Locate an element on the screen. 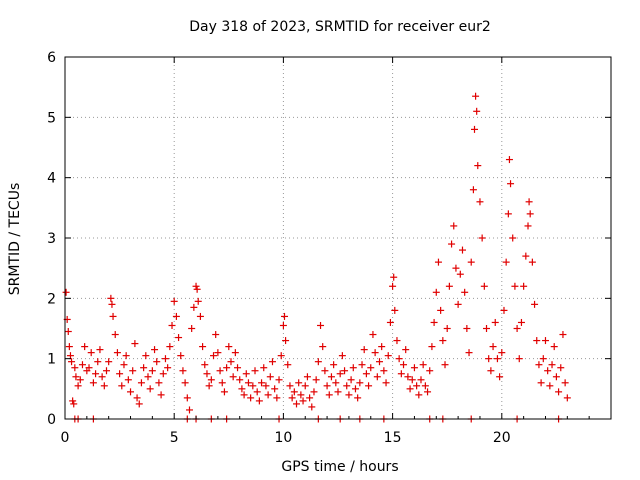 The image size is (640, 480). x-tick-label: 10 is located at coordinates (283, 438).